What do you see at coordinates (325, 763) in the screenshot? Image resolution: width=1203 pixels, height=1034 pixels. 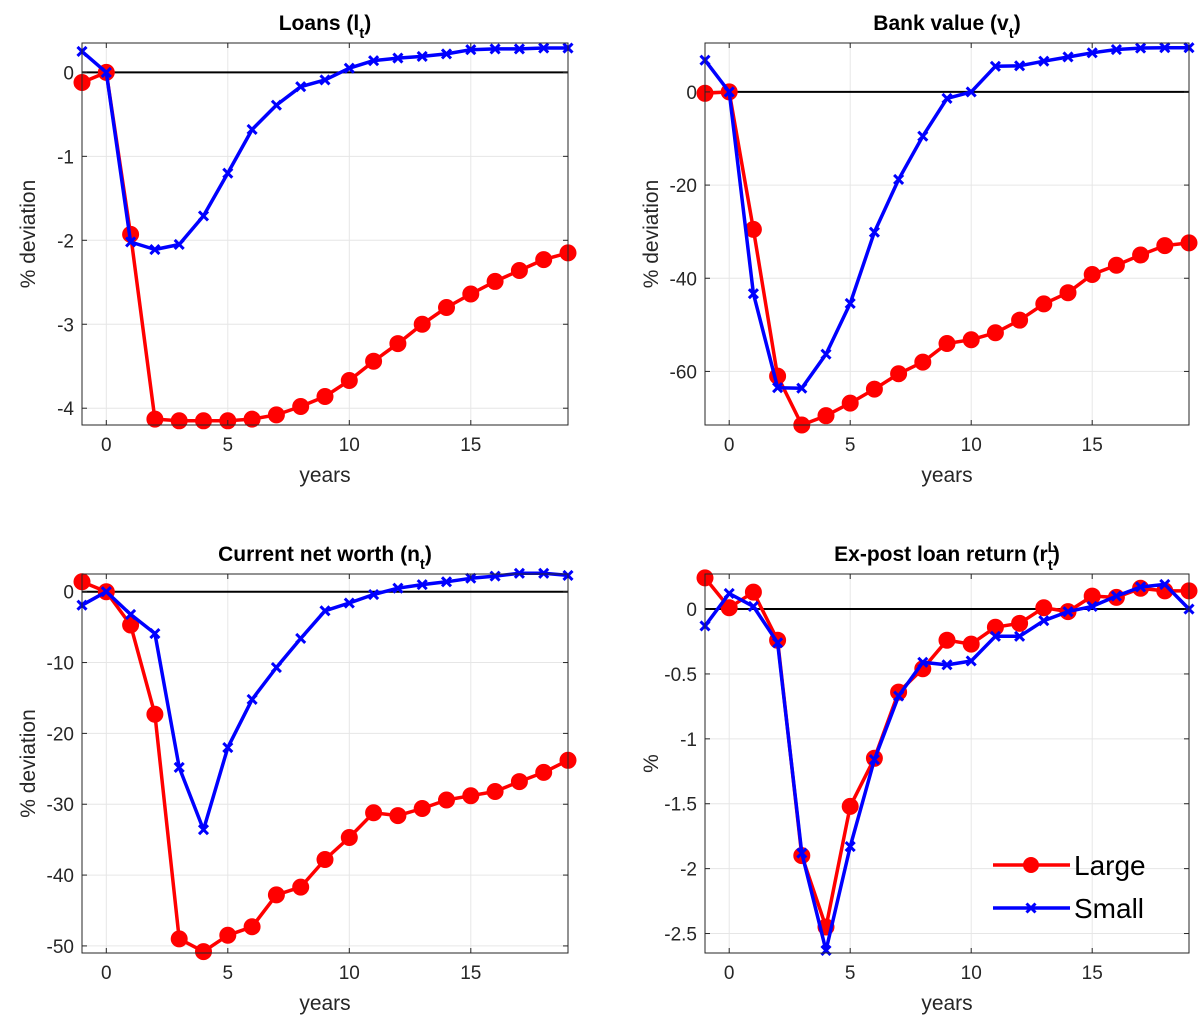 I see `axes-box` at bounding box center [325, 763].